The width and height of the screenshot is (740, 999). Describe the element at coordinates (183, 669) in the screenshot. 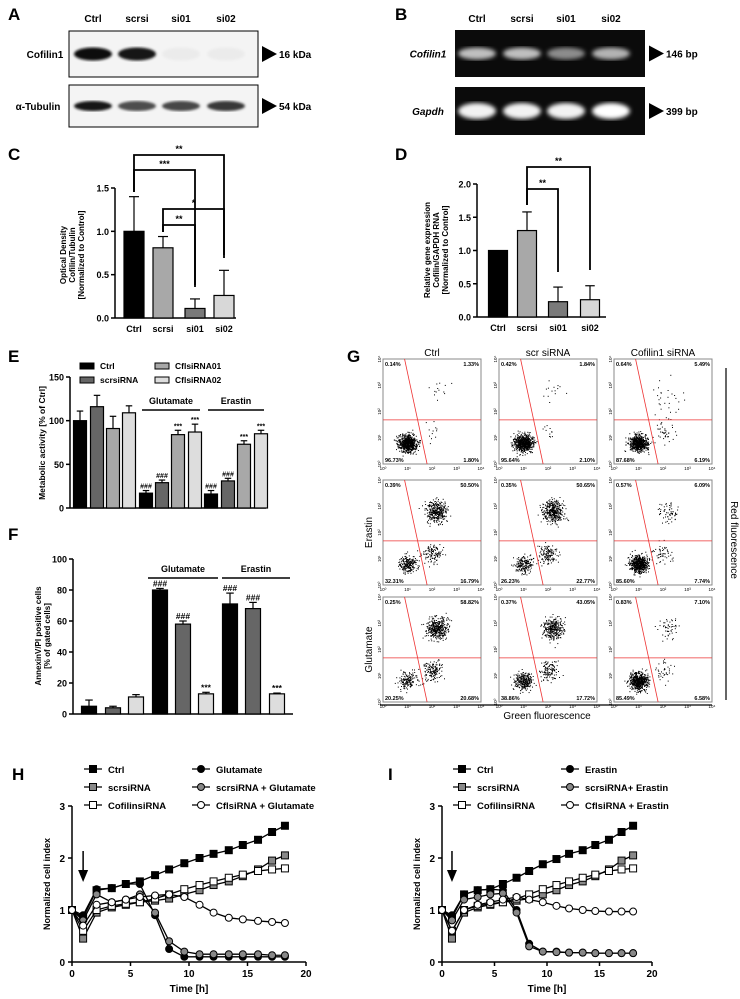

I see `bar` at that location.